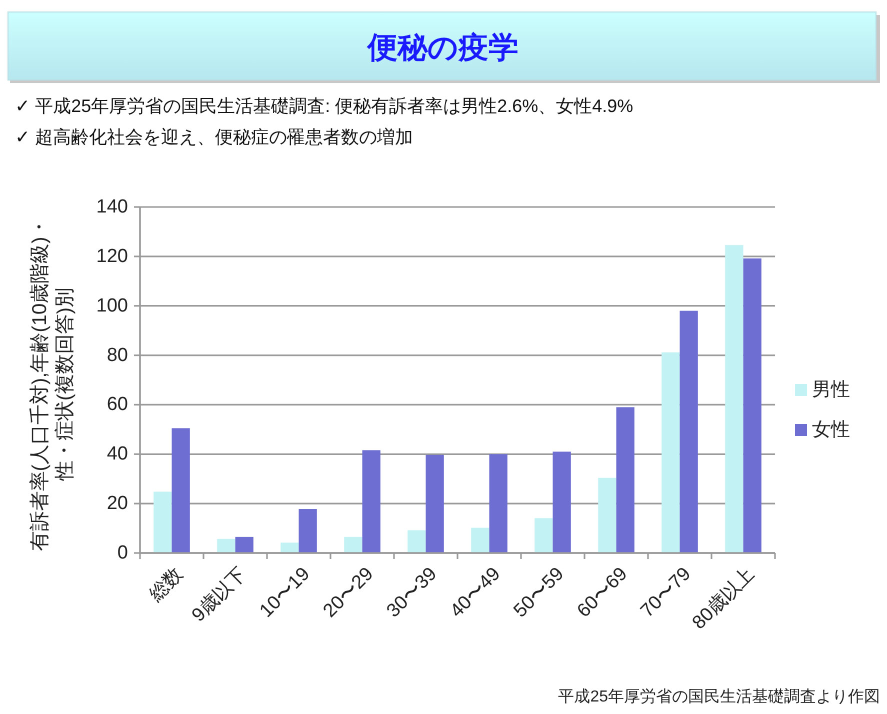  I want to click on y-tick-label: 20, so click(117, 503).